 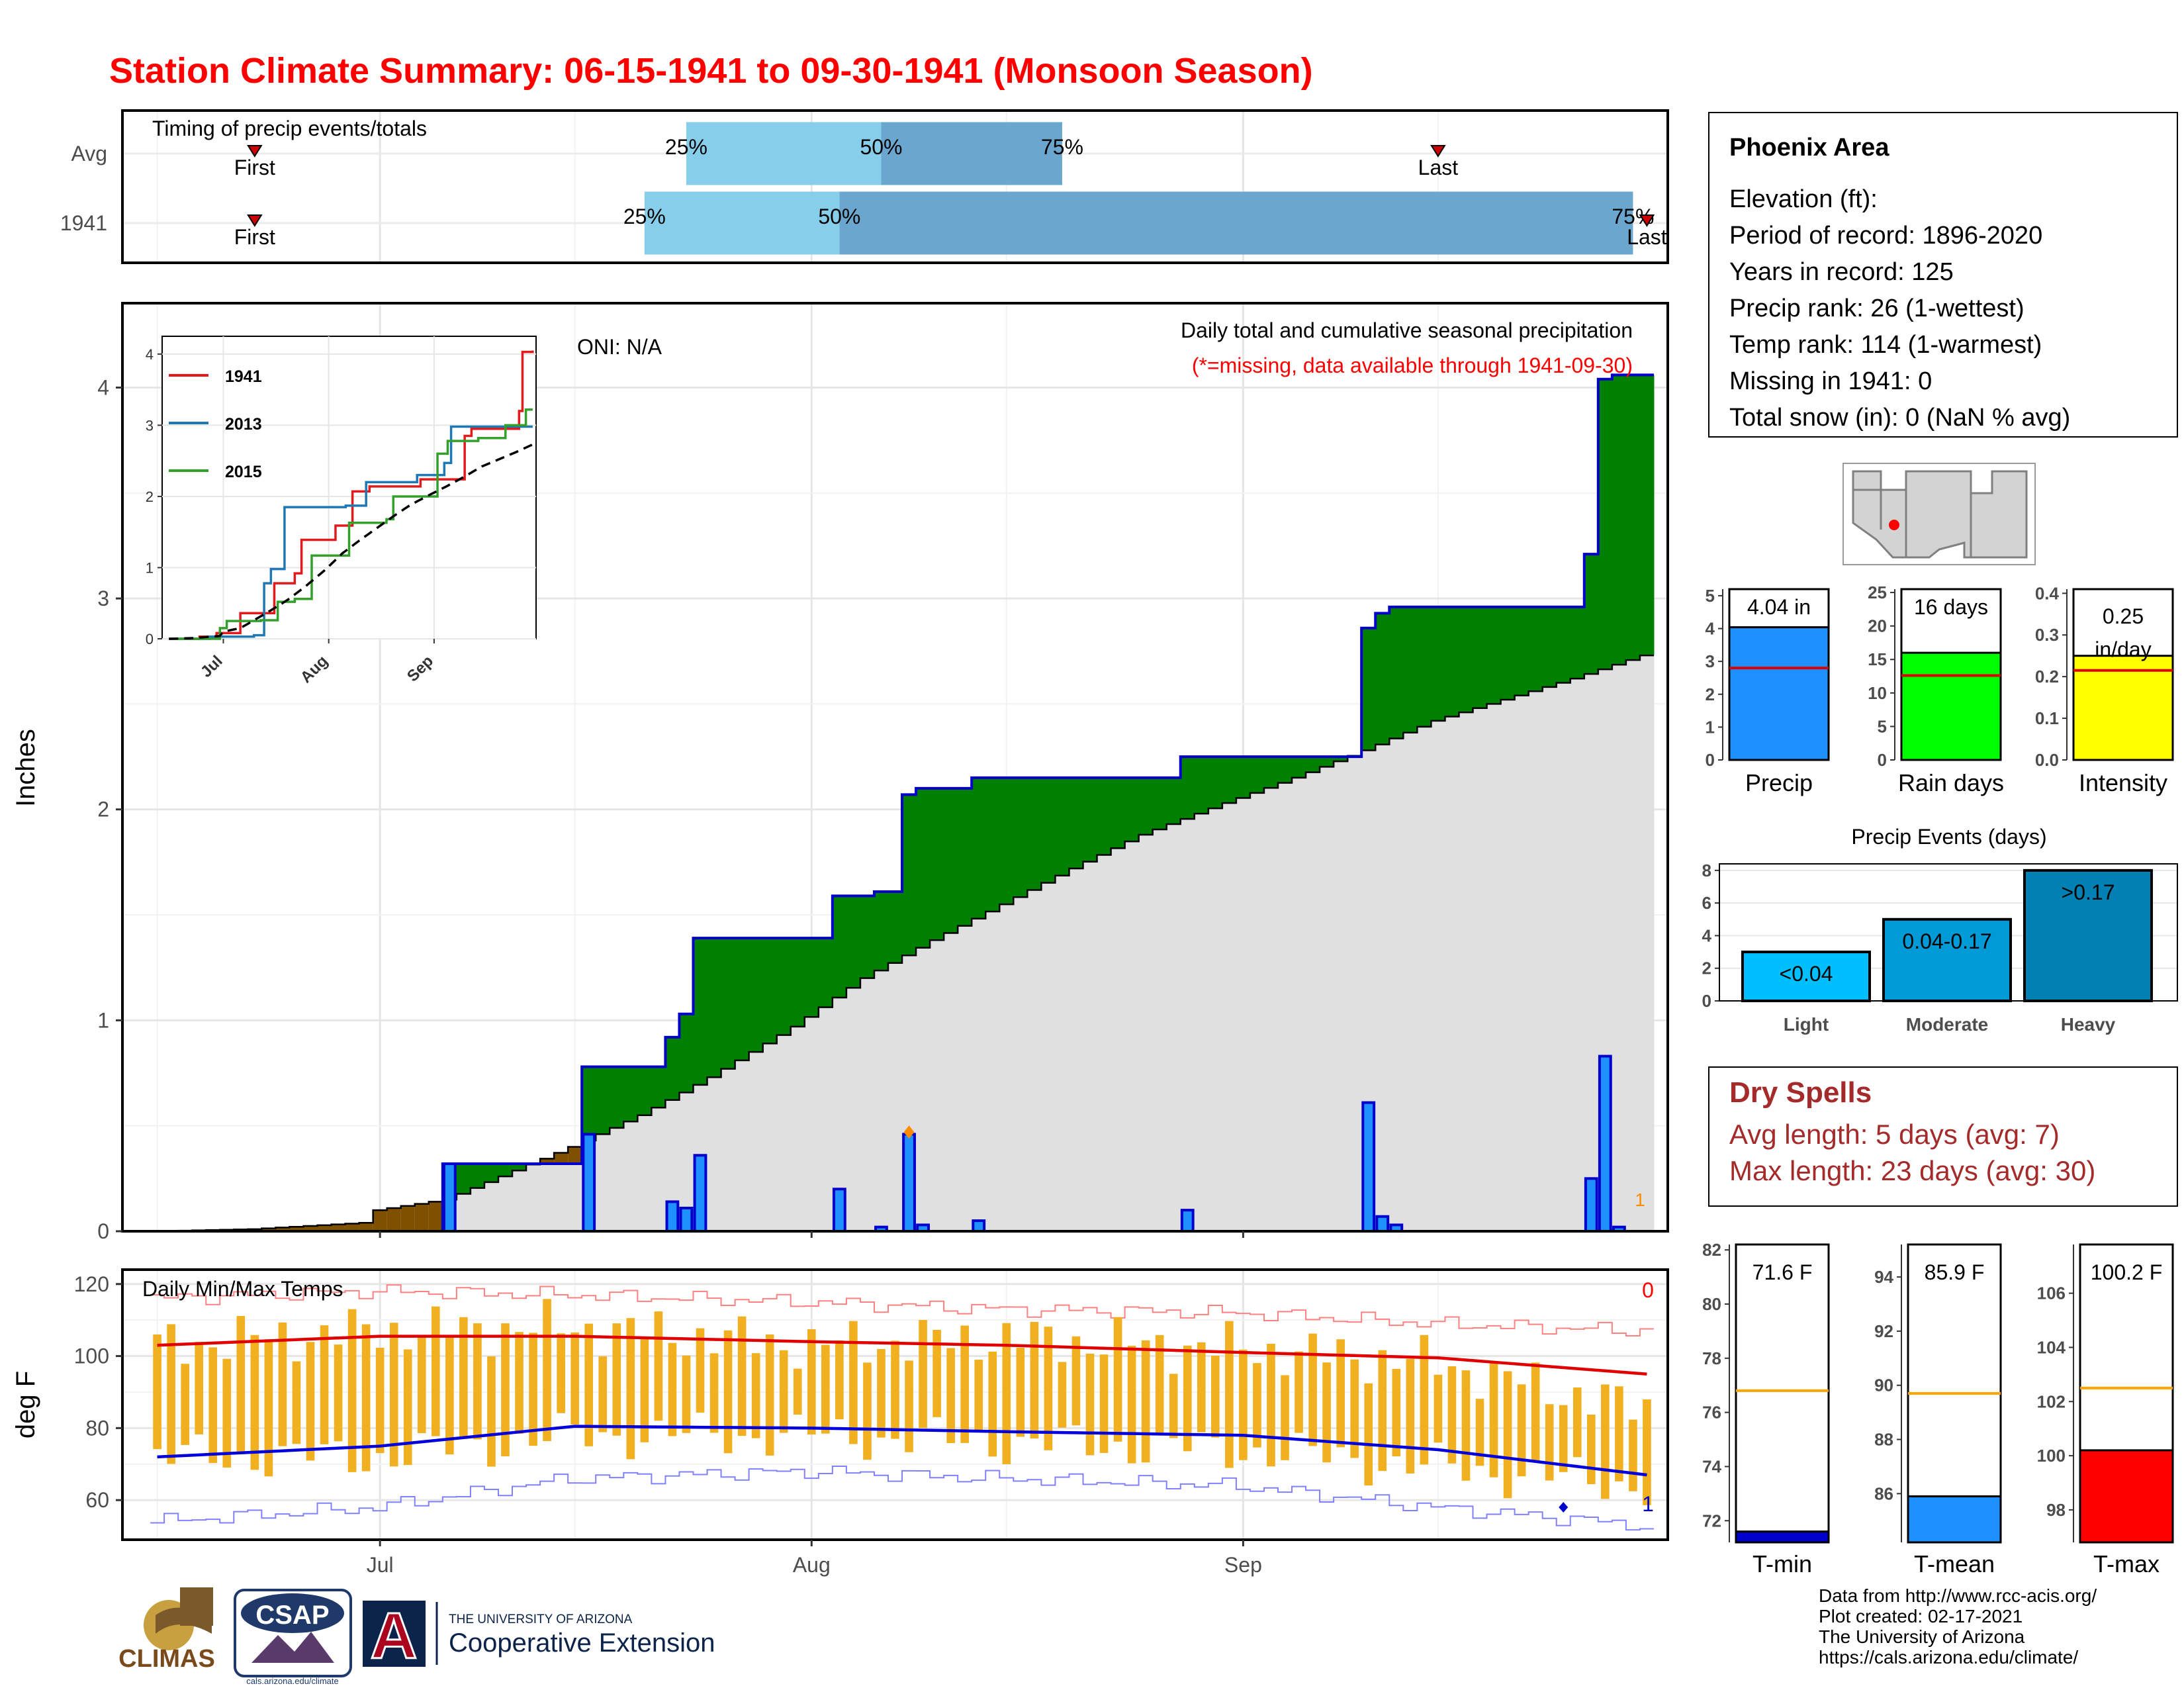 I want to click on summary-y-tick-label: 76, so click(x=1712, y=1413).